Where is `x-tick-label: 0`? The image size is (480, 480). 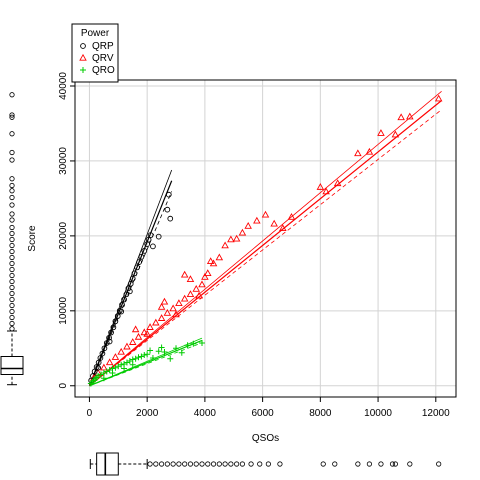
x-tick-label: 0 is located at coordinates (90, 413).